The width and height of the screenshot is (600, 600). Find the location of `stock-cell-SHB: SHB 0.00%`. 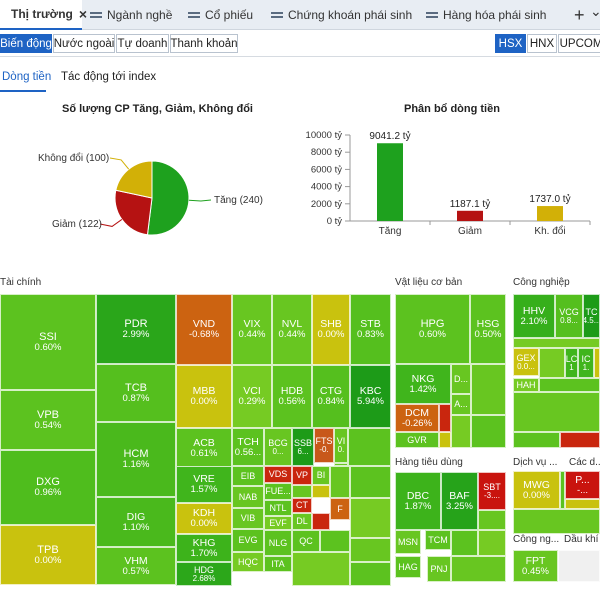

stock-cell-SHB: SHB 0.00% is located at coordinates (331, 329).